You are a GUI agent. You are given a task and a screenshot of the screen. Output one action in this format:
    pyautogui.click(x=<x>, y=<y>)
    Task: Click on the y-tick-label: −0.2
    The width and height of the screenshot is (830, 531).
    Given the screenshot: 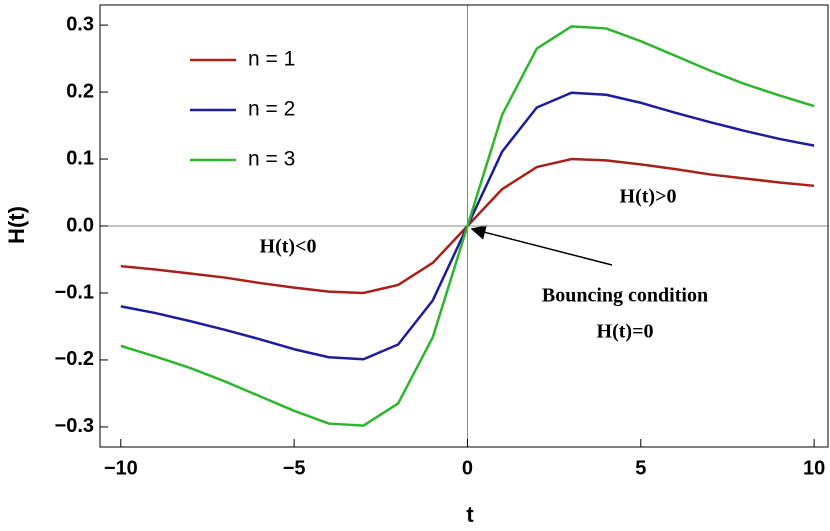 What is the action you would take?
    pyautogui.click(x=74, y=359)
    